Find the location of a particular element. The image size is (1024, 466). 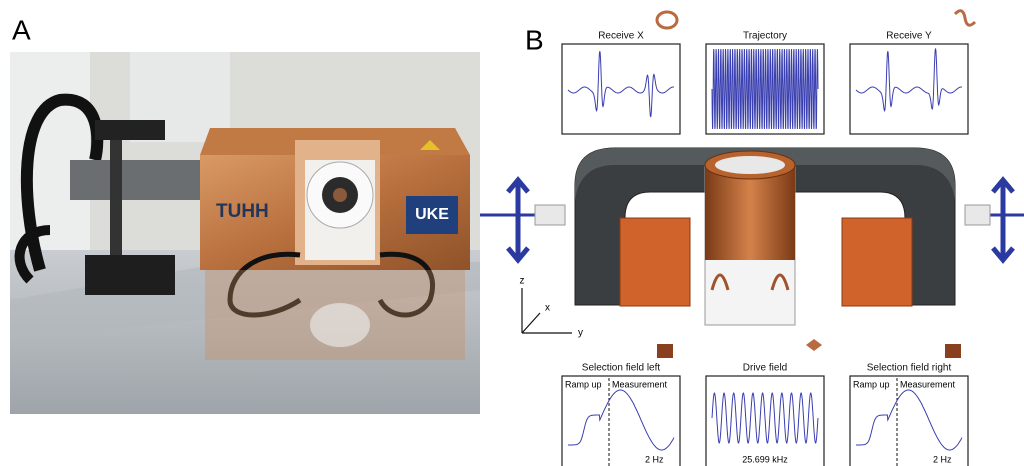

axis-label: z is located at coordinates (522, 281).